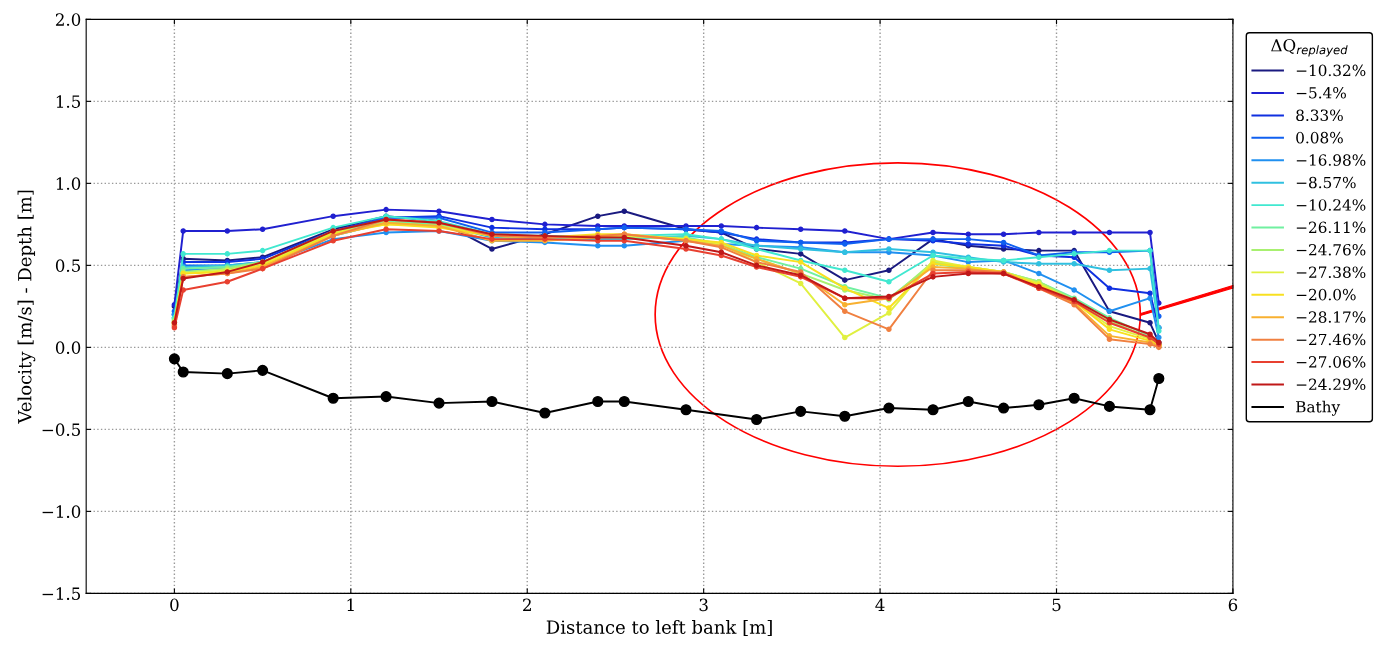  What do you see at coordinates (1331, 160) in the screenshot?
I see `legend-label: −16.98%` at bounding box center [1331, 160].